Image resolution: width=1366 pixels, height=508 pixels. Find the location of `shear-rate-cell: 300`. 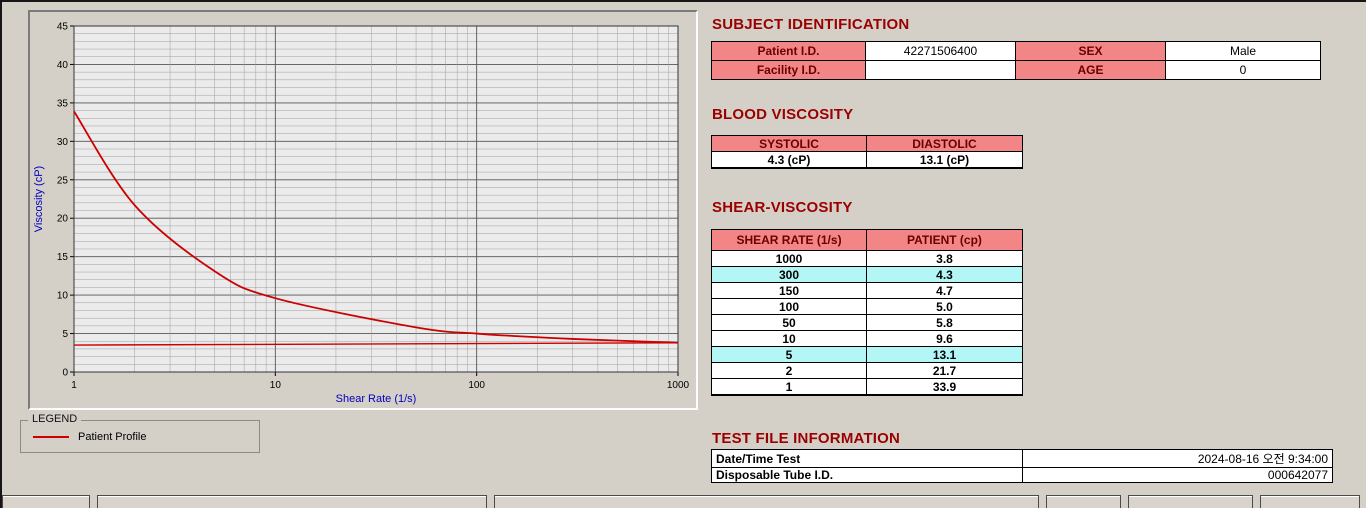

shear-rate-cell: 300 is located at coordinates (789, 274).